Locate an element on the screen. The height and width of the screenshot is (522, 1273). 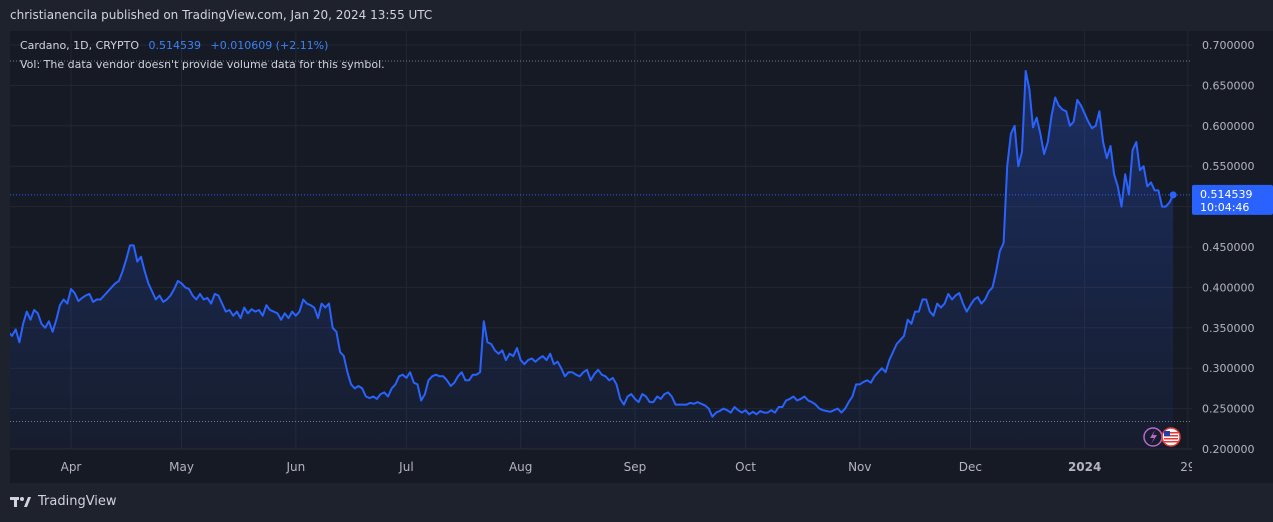
us-flag-icon is located at coordinates (1171, 437).